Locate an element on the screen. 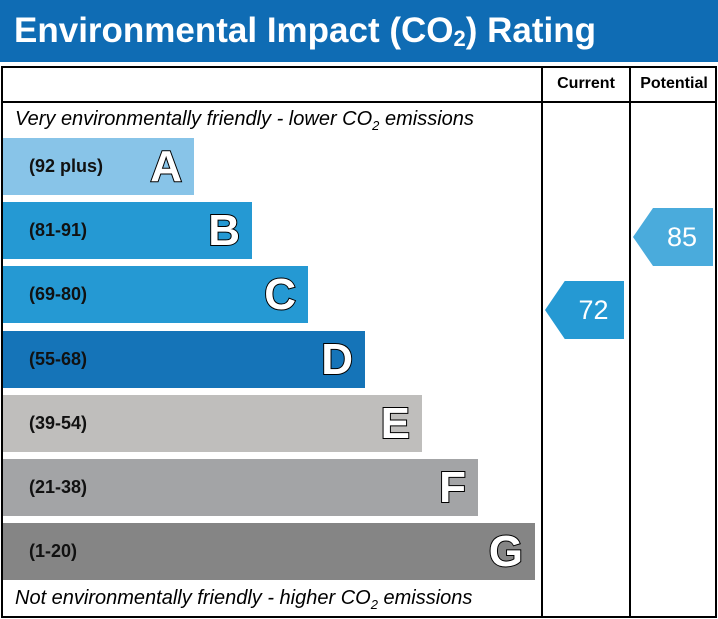 The width and height of the screenshot is (718, 619). band-letter: D is located at coordinates (337, 359).